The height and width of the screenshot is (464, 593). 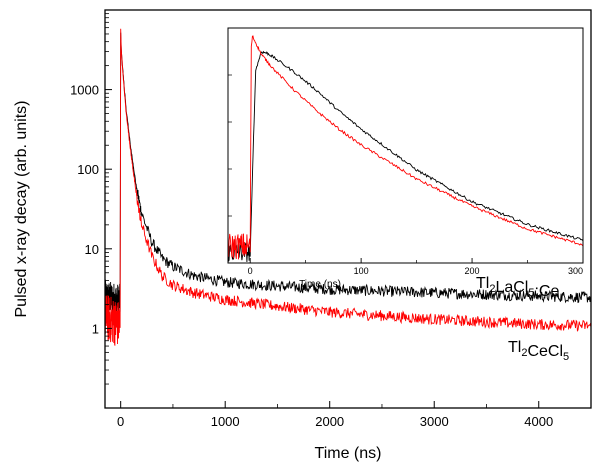 What do you see at coordinates (538, 421) in the screenshot?
I see `x-tick-label: 4000` at bounding box center [538, 421].